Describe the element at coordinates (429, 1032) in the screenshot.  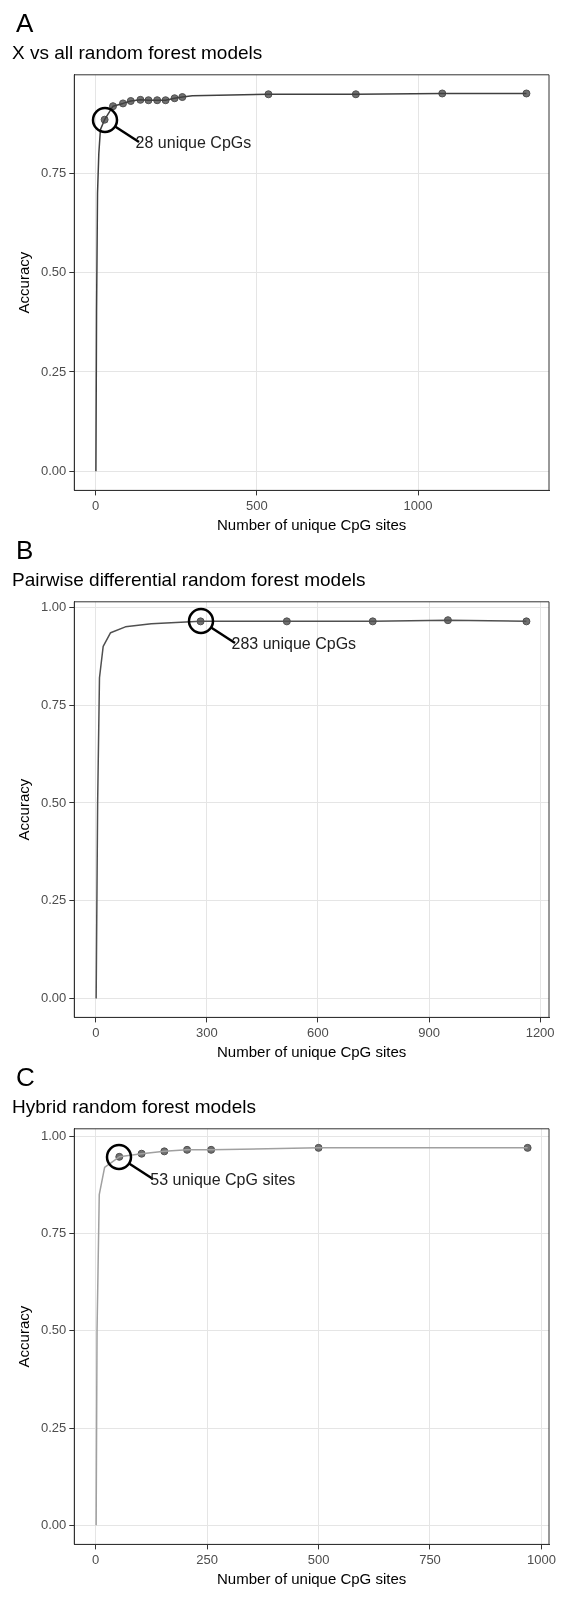
I see `x-tick-label: 900` at that location.